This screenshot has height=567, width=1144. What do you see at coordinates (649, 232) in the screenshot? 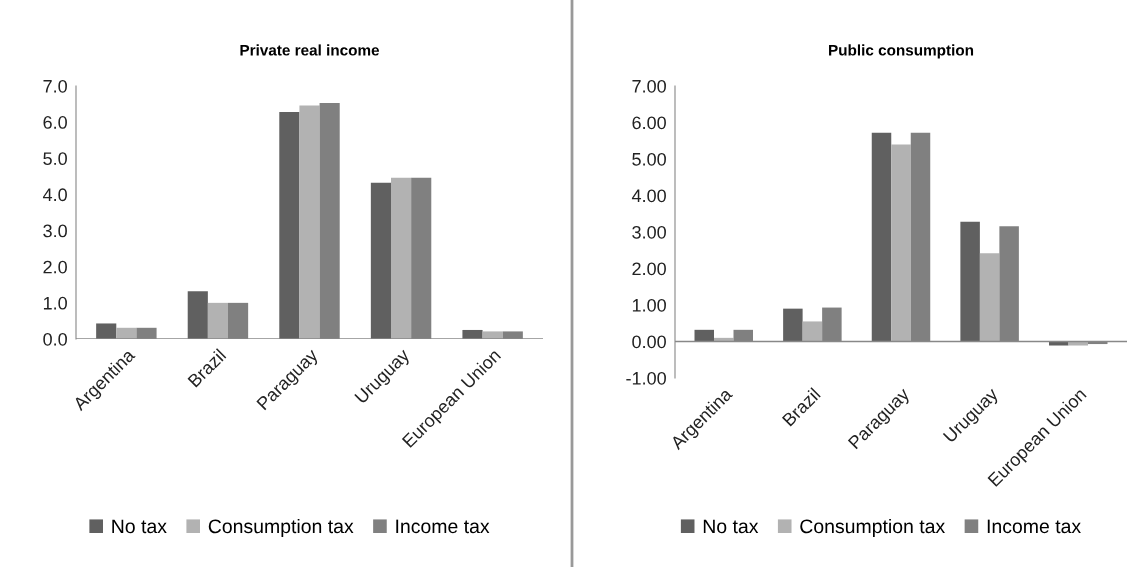
I see `y-tick-label: 3.00` at bounding box center [649, 232].